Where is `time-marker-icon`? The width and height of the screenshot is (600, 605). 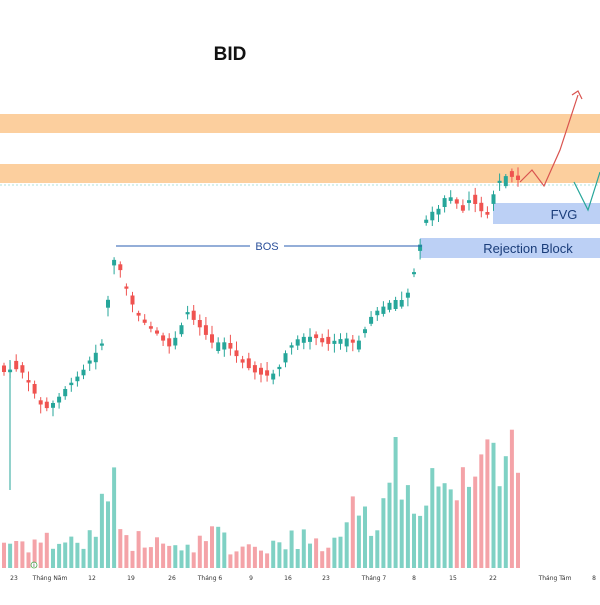 time-marker-icon is located at coordinates (34, 565).